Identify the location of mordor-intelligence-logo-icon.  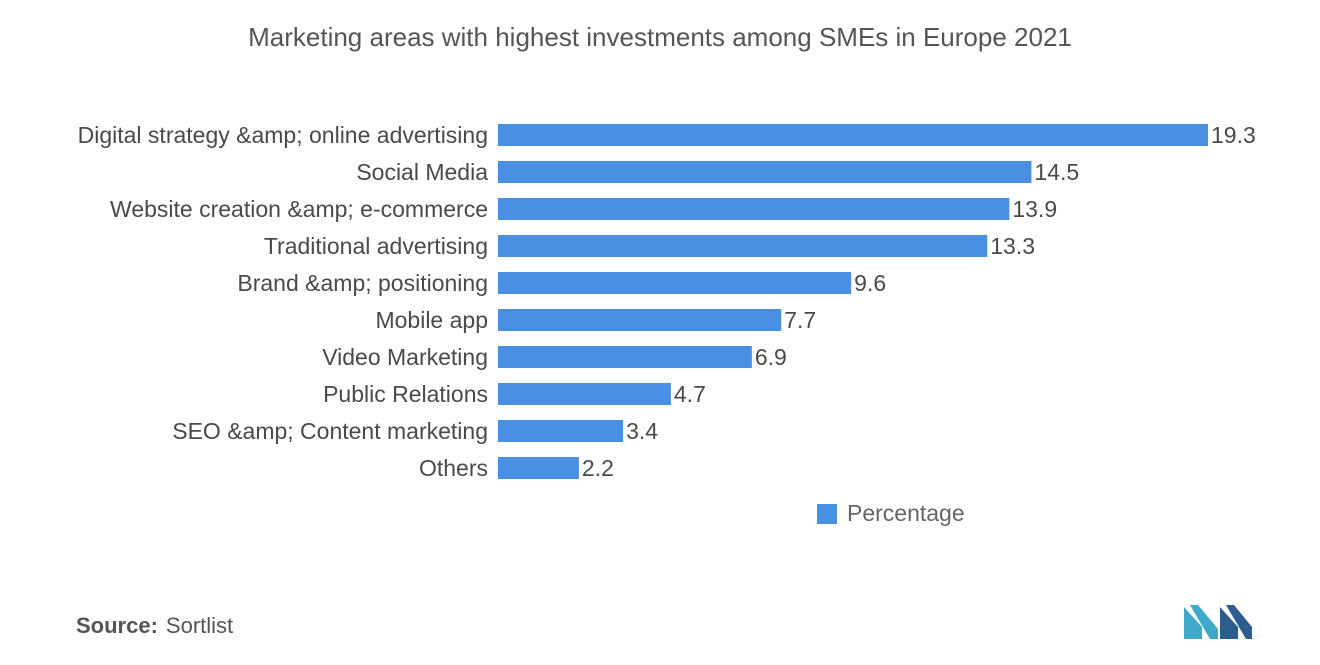
(1218, 622).